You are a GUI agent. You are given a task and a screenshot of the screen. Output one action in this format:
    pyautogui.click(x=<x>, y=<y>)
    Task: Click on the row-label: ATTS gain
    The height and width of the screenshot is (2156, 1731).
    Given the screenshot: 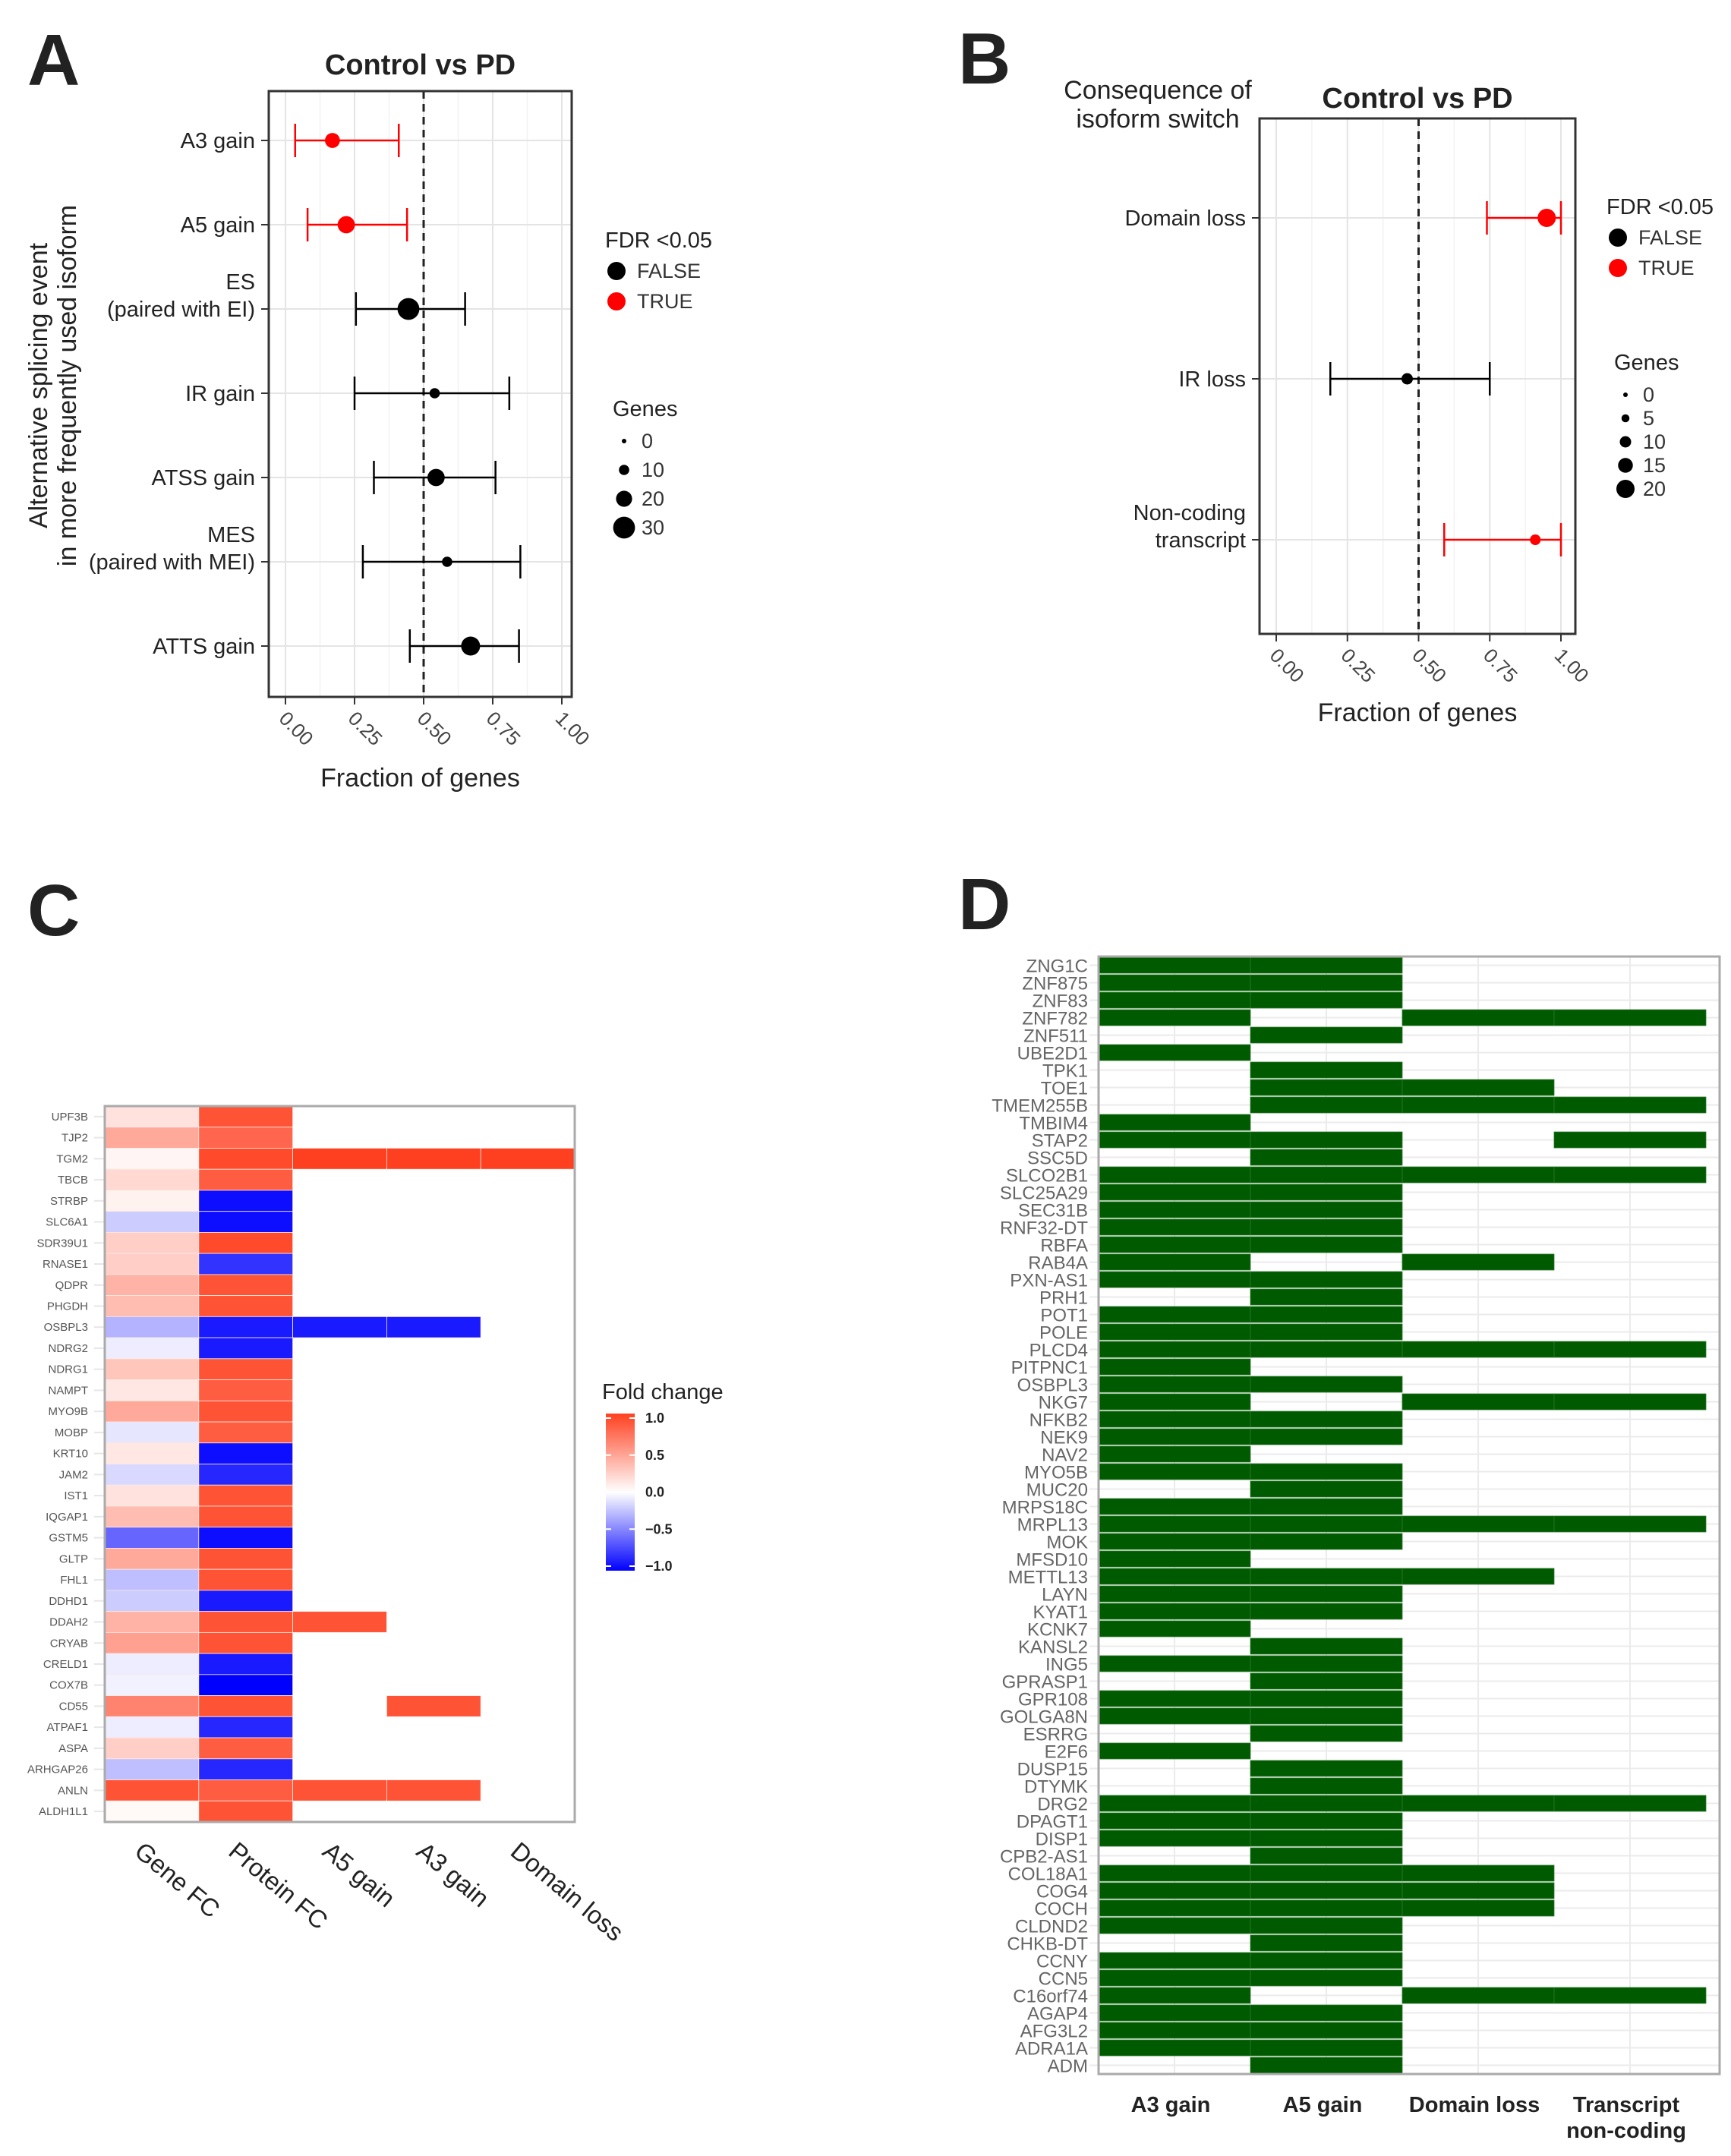 What is the action you would take?
    pyautogui.click(x=204, y=647)
    